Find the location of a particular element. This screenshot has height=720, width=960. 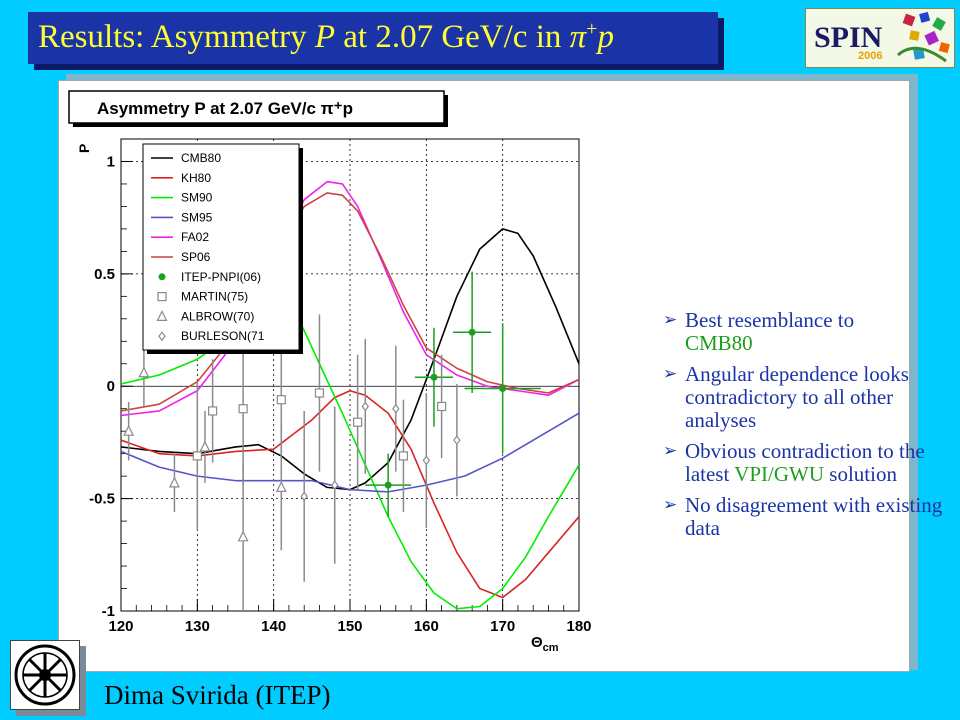

bullet-text: solution is located at coordinates (860, 474).